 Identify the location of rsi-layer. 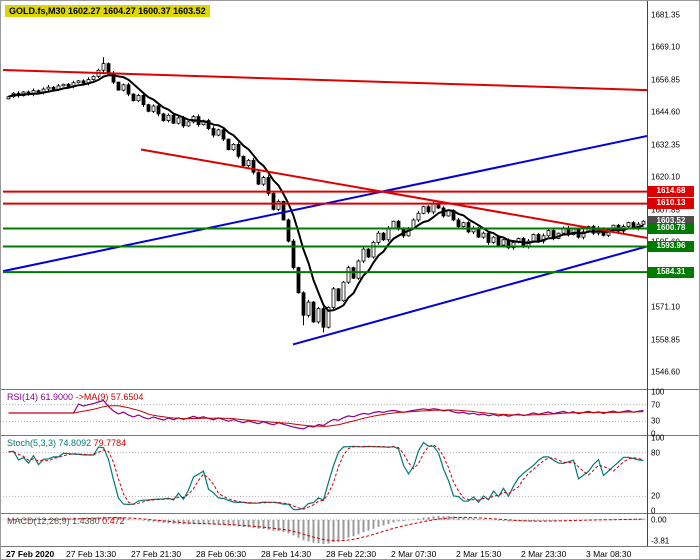
(325, 414).